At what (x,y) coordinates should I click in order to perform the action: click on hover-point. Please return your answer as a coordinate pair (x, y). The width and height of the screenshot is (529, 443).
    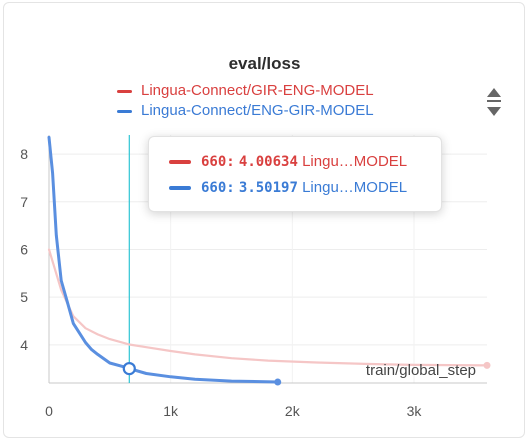
    Looking at the image, I should click on (129, 368).